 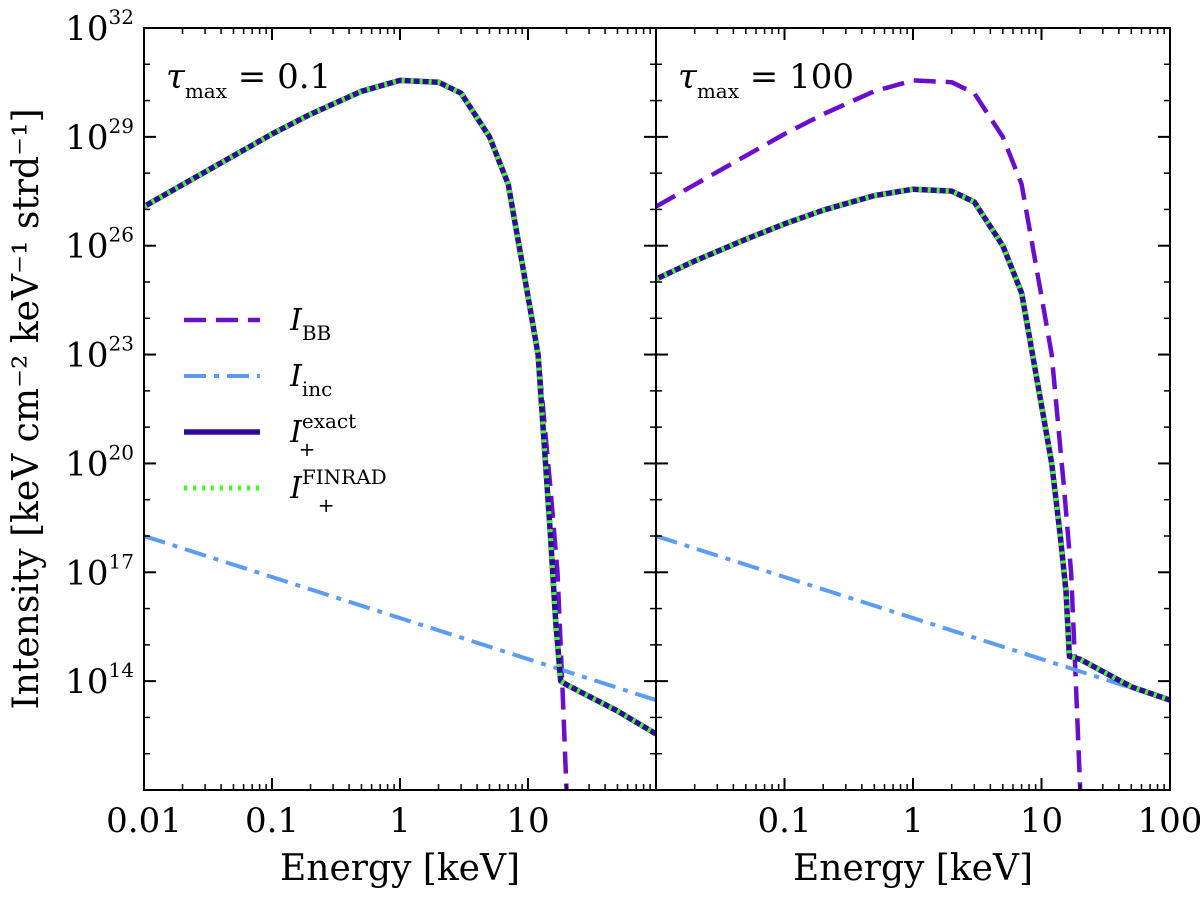 I want to click on y-tick-label: 1020, so click(x=99, y=462).